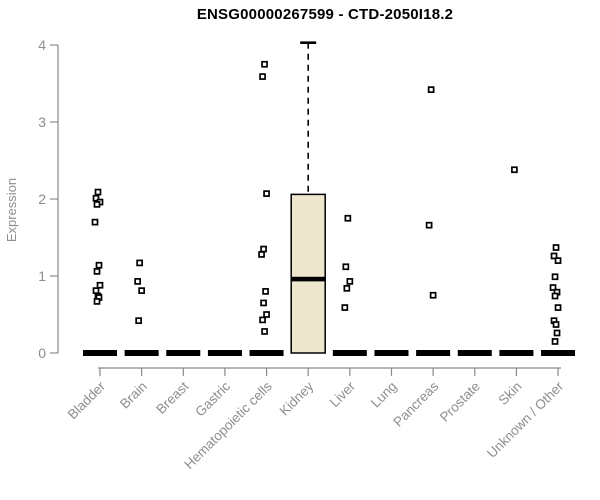 The height and width of the screenshot is (500, 600). I want to click on median-line, so click(308, 279).